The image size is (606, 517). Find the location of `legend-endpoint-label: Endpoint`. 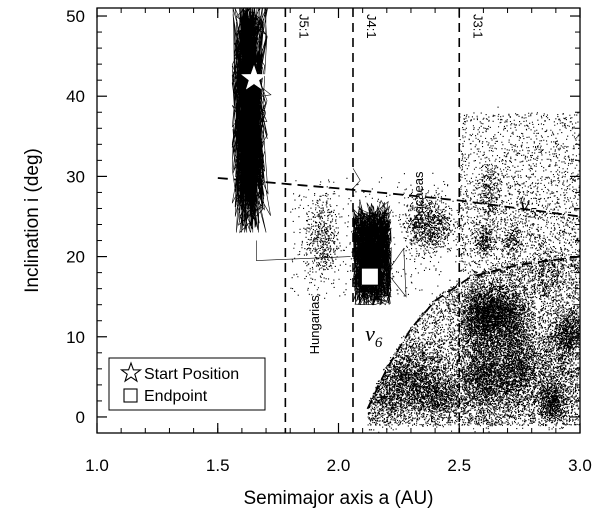

legend-endpoint-label: Endpoint is located at coordinates (176, 396).